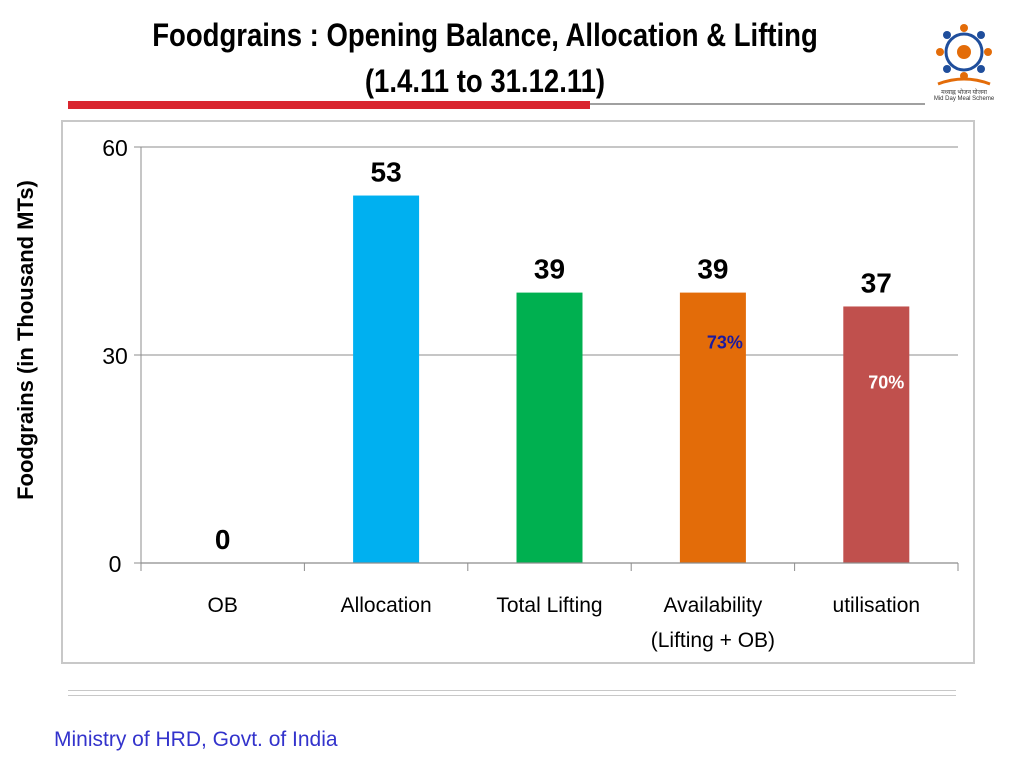 The height and width of the screenshot is (768, 1024). What do you see at coordinates (964, 99) in the screenshot?
I see `logo-text-english: Mid Day Meal Scheme` at bounding box center [964, 99].